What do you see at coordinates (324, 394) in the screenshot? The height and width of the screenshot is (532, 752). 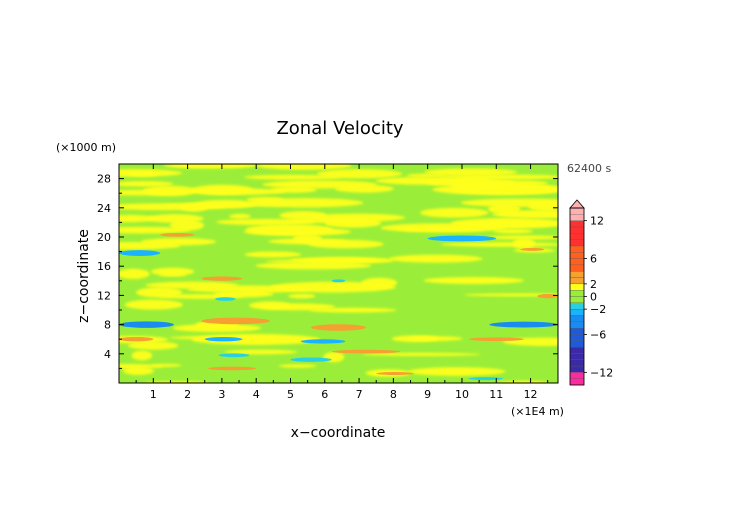 I see `x-tick-label: 6` at bounding box center [324, 394].